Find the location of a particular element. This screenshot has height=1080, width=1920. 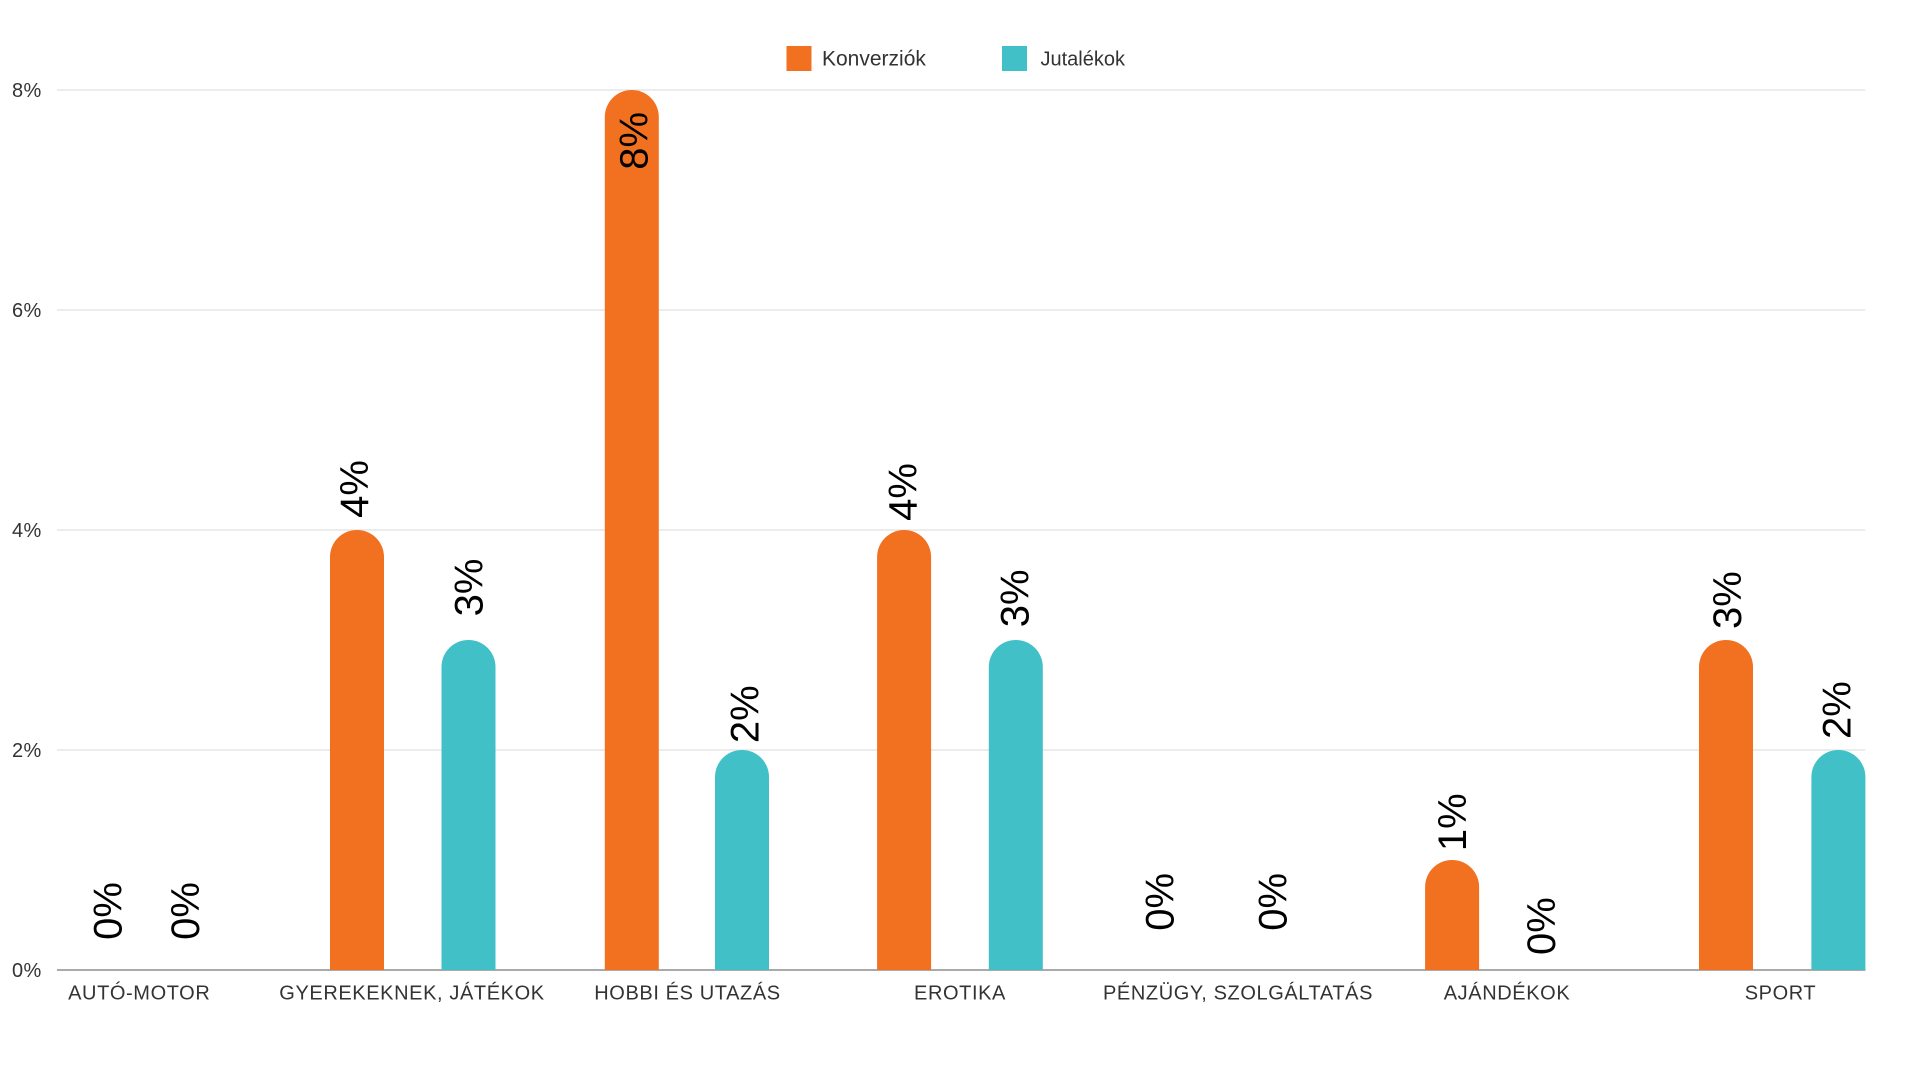

svg-text: HOBBI ÉS UTAZÁS is located at coordinates (687, 993).